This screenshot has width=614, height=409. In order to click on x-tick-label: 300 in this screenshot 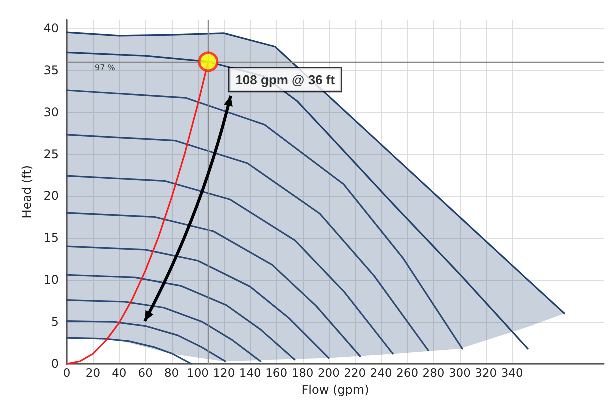, I will do `click(459, 373)`.